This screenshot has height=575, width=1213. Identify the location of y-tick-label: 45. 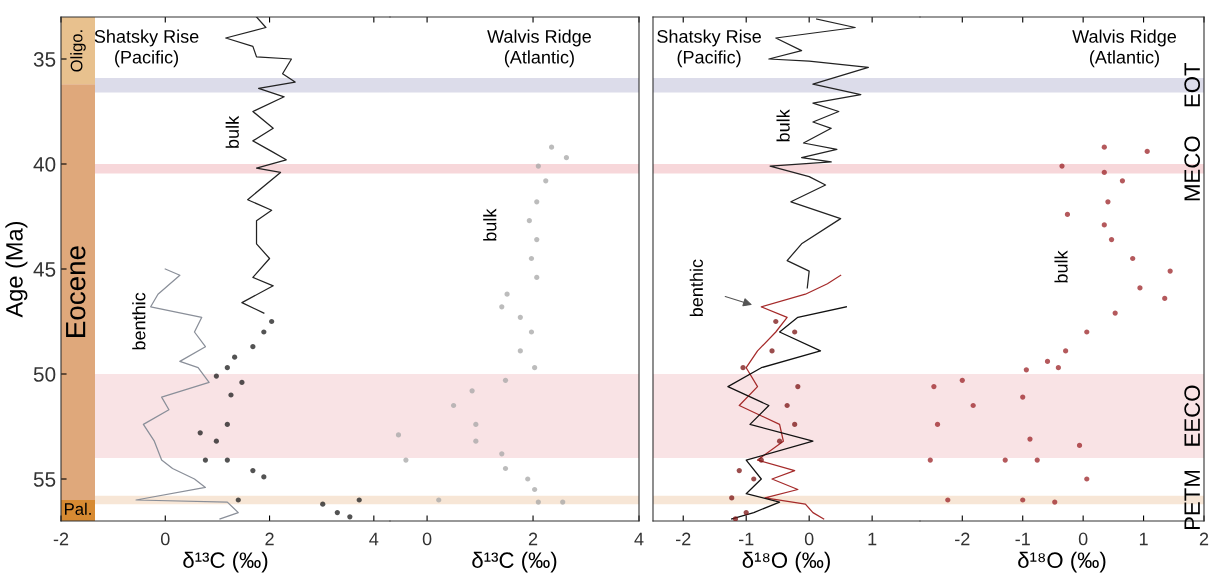
(44, 269).